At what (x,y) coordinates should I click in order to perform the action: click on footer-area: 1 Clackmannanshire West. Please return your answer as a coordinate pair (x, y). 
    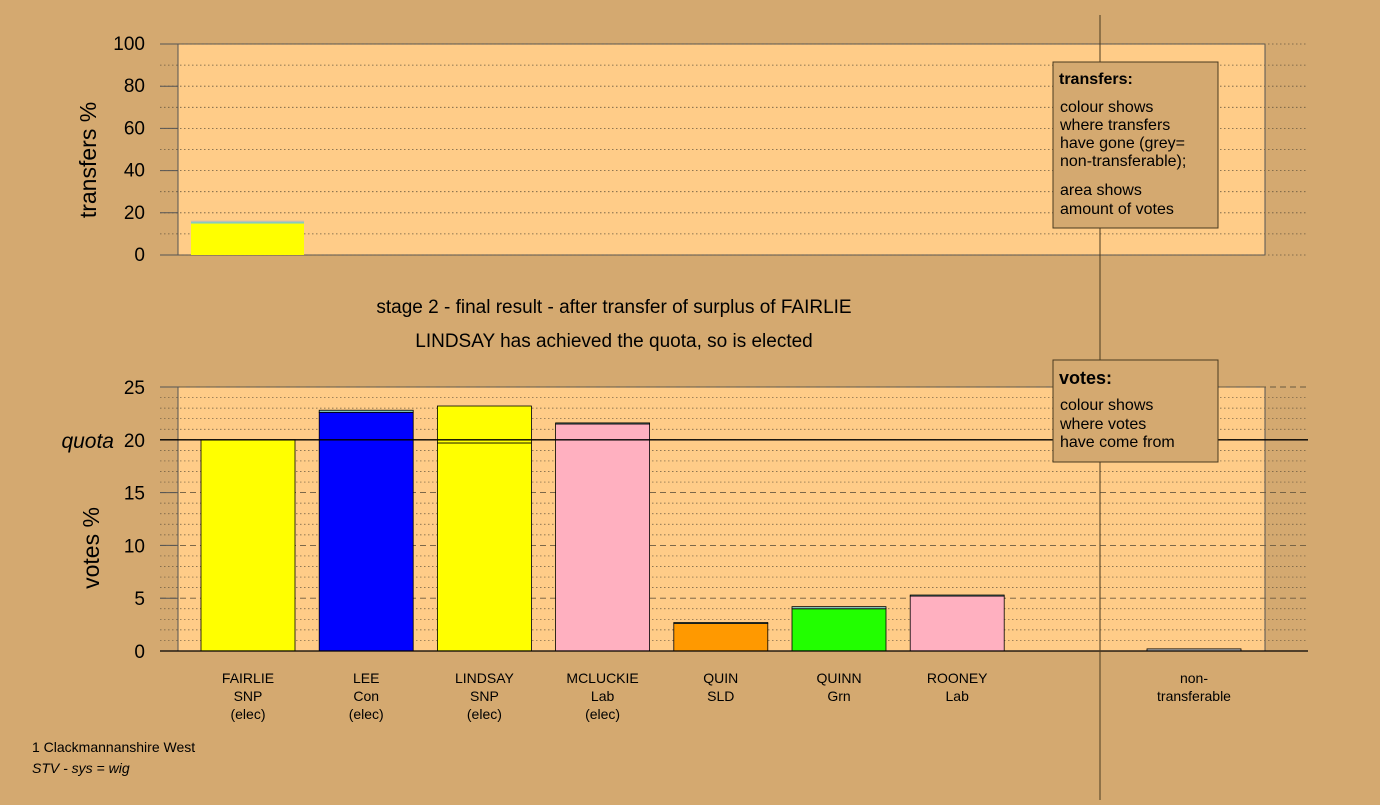
    Looking at the image, I should click on (113, 747).